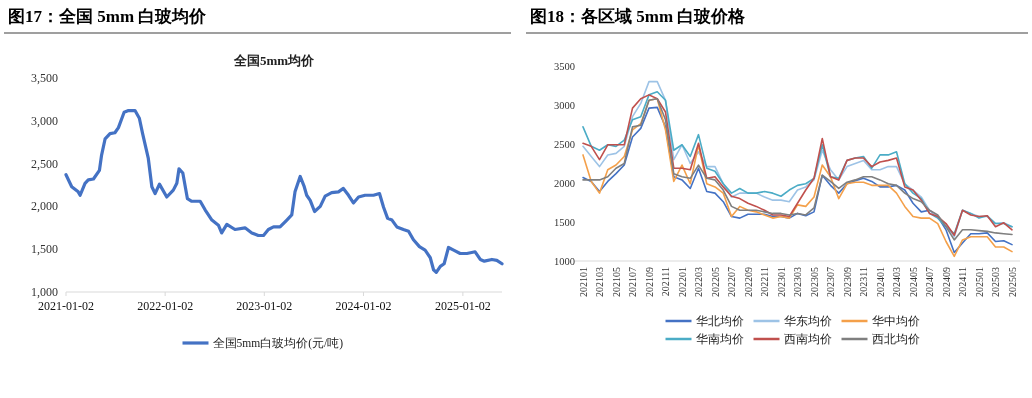  I want to click on x-tick-label: 202409, so click(946, 282).